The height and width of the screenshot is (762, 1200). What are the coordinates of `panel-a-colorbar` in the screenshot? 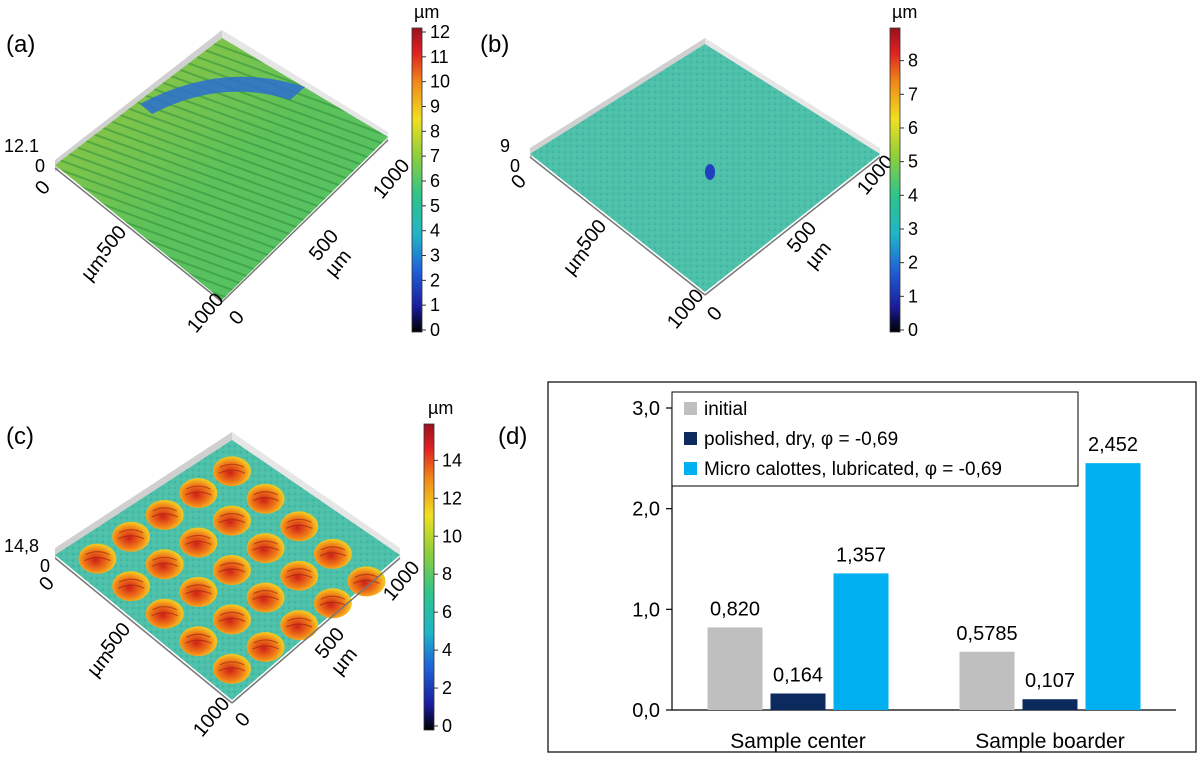 It's located at (417, 180).